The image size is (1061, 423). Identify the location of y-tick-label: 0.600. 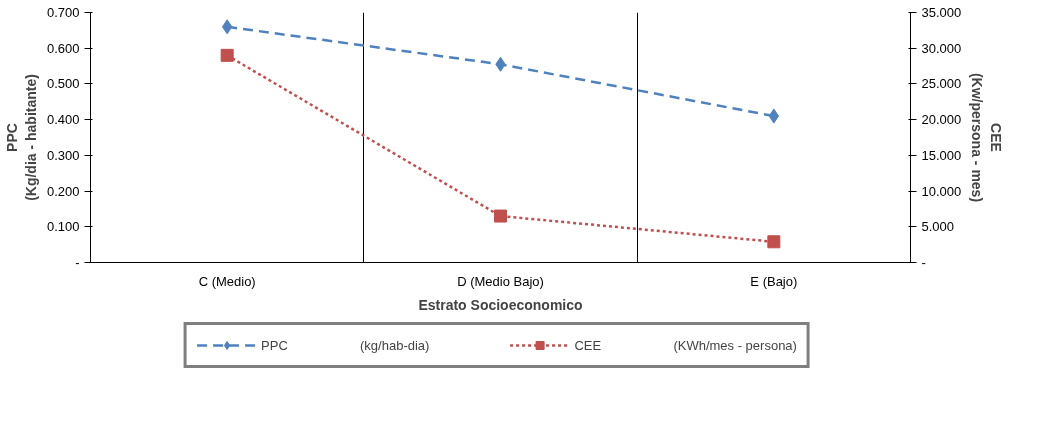
(63, 48).